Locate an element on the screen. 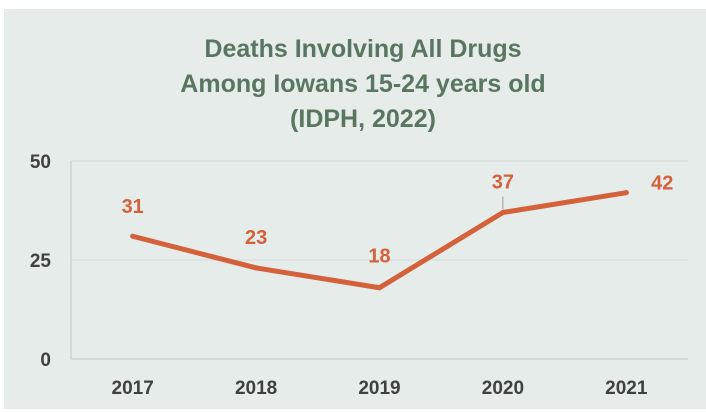  data-label: 37 is located at coordinates (503, 182).